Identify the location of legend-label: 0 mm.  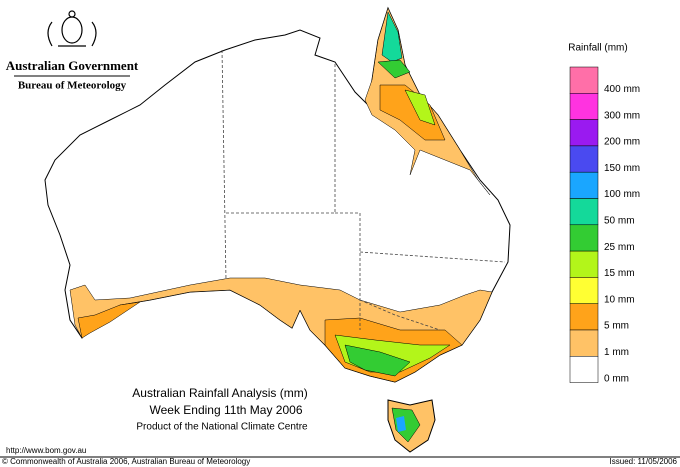
(616, 378).